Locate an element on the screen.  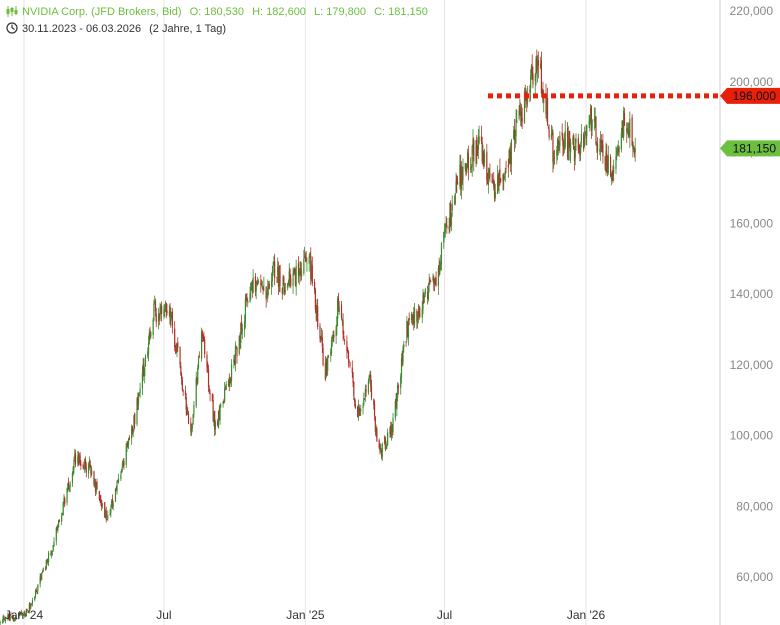
close-value: C: 181,150 is located at coordinates (401, 12).